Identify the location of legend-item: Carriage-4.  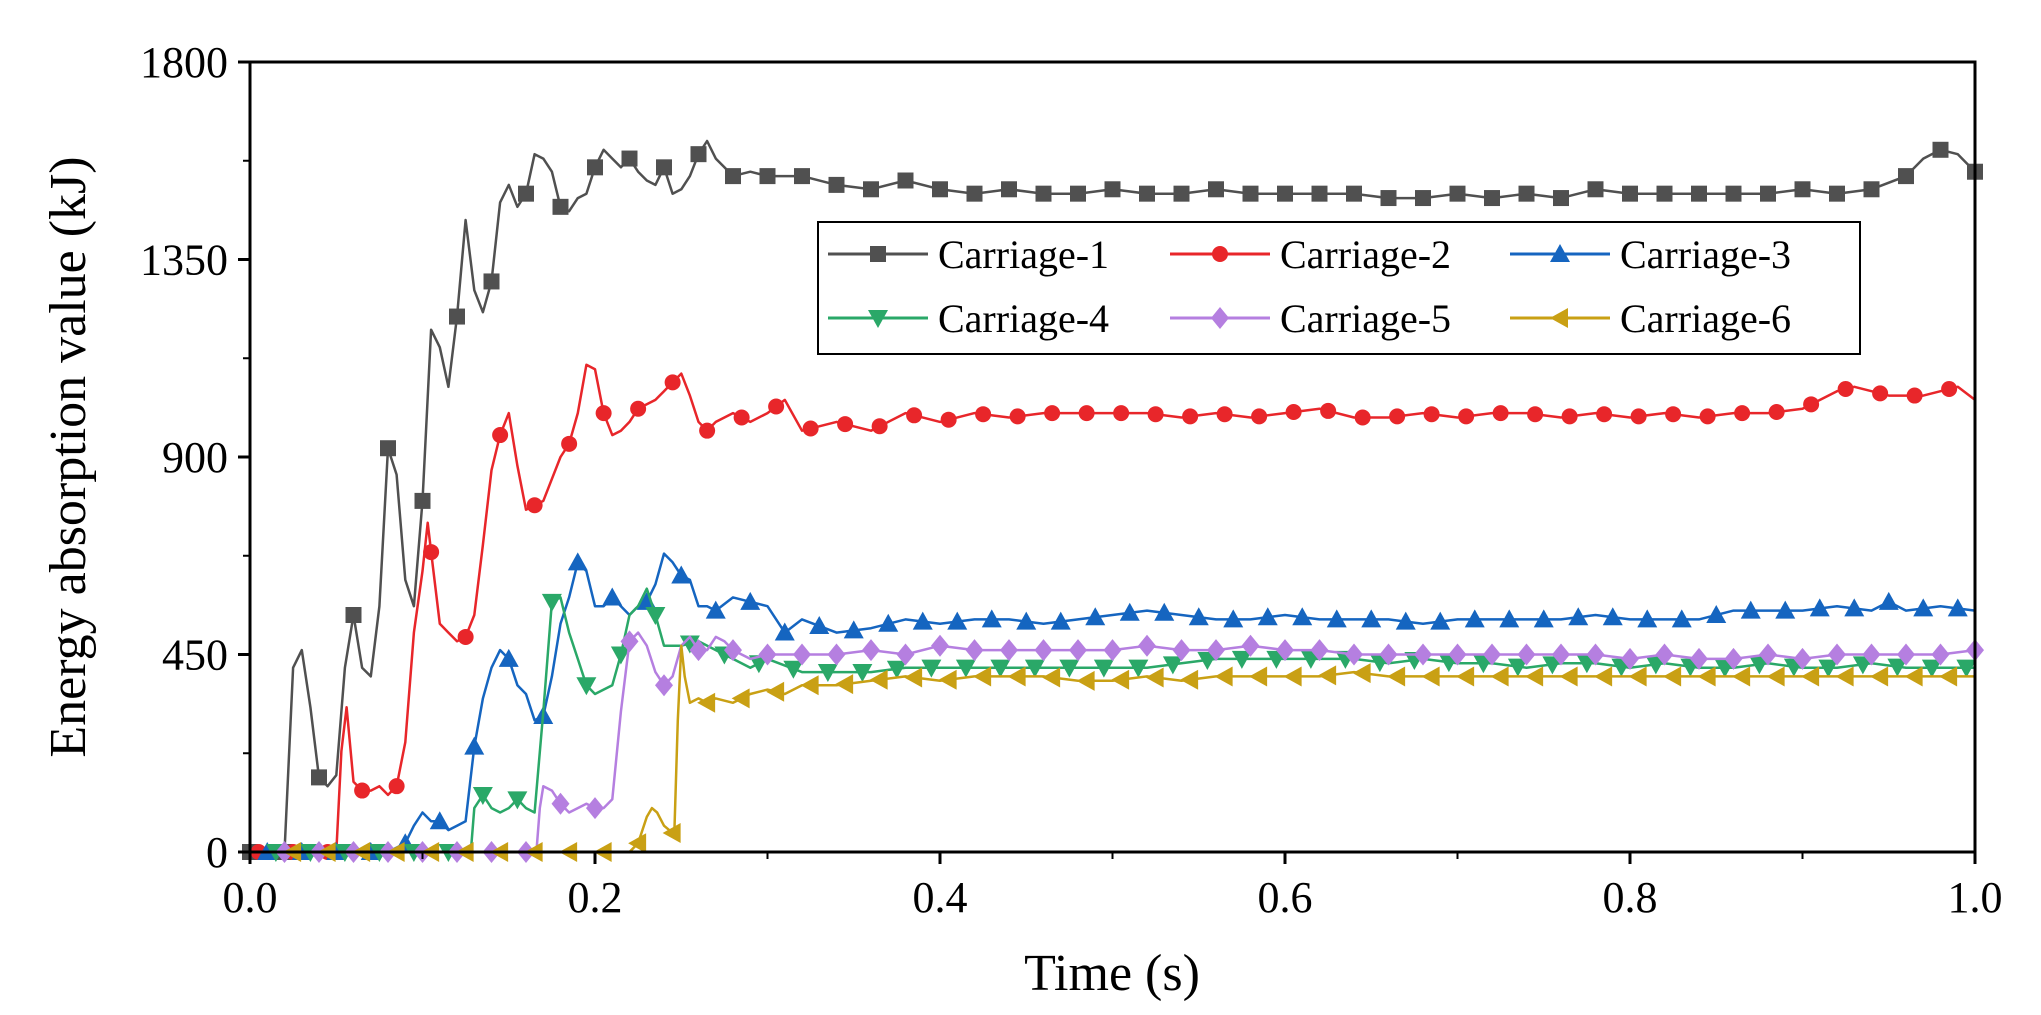
(968, 318).